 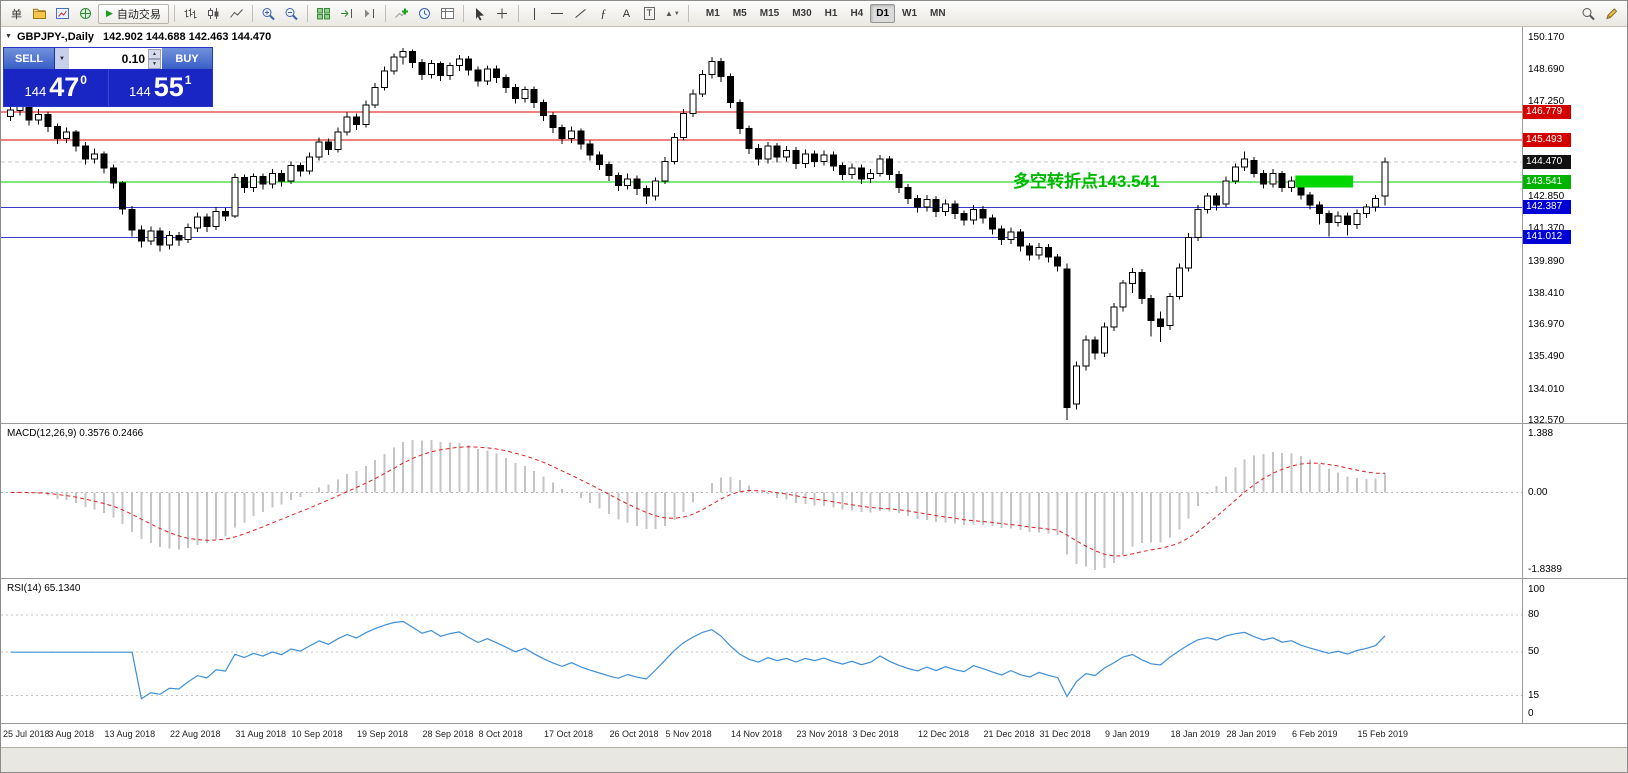 I want to click on new-order-label: 单, so click(x=16, y=14).